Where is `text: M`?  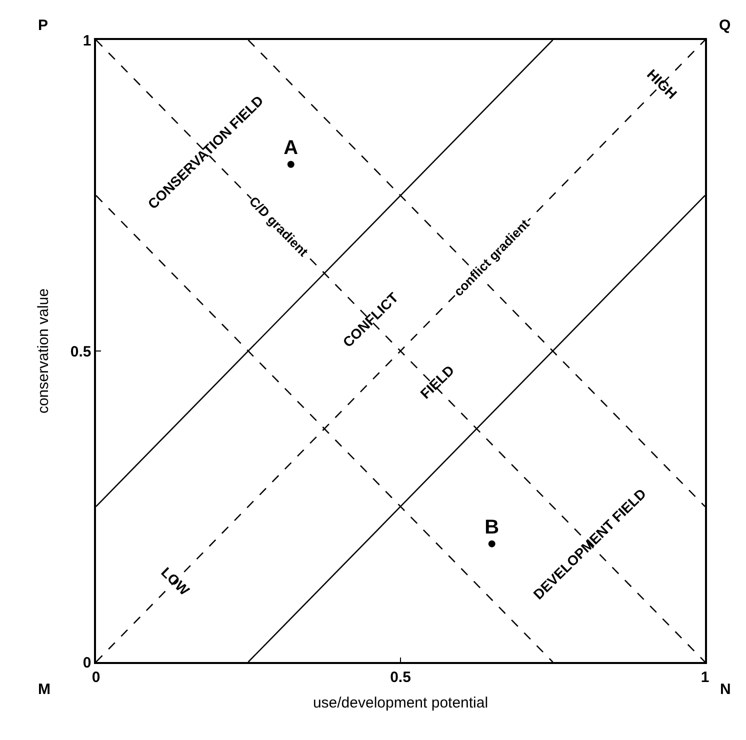 text: M is located at coordinates (44, 689).